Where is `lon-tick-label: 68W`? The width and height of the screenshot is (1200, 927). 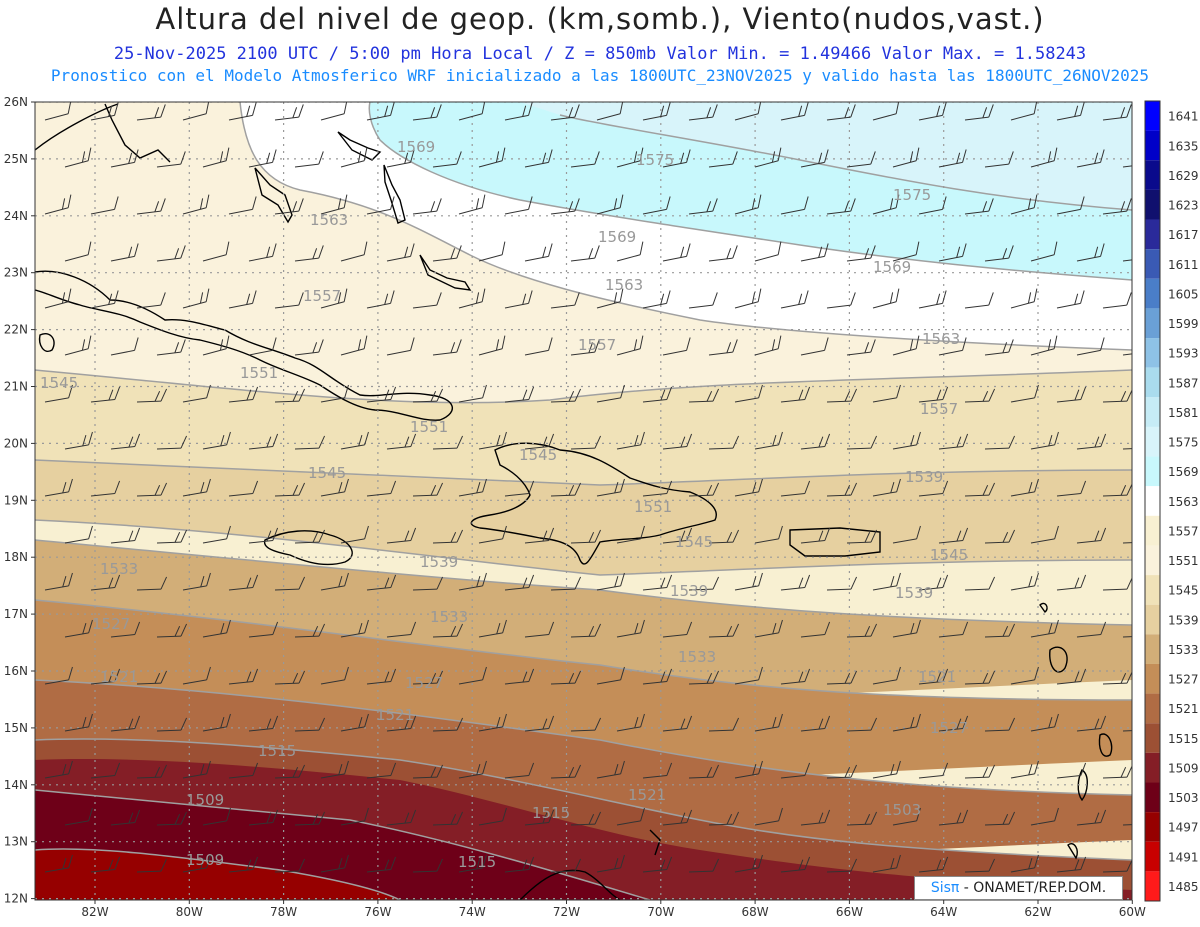
lon-tick-label: 68W is located at coordinates (755, 912).